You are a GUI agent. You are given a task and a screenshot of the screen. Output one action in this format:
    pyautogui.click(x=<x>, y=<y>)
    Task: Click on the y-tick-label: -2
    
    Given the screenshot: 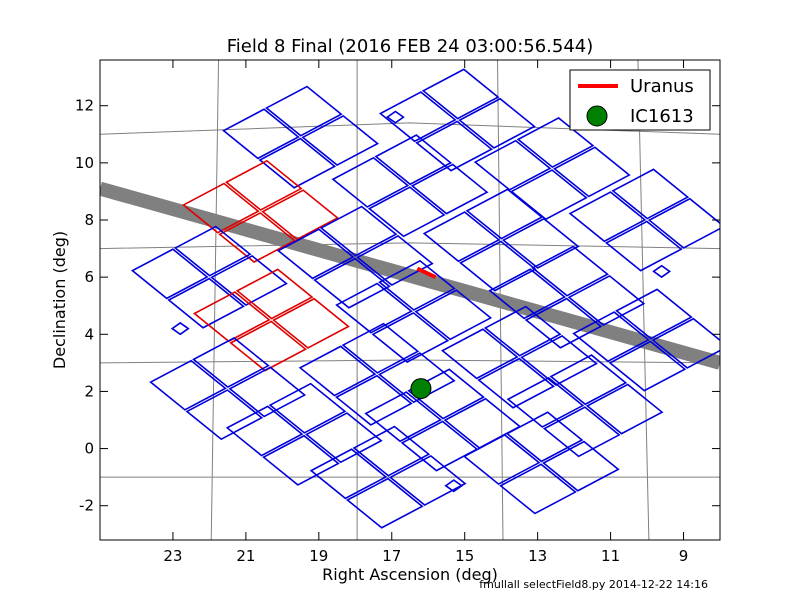 What is the action you would take?
    pyautogui.click(x=86, y=506)
    